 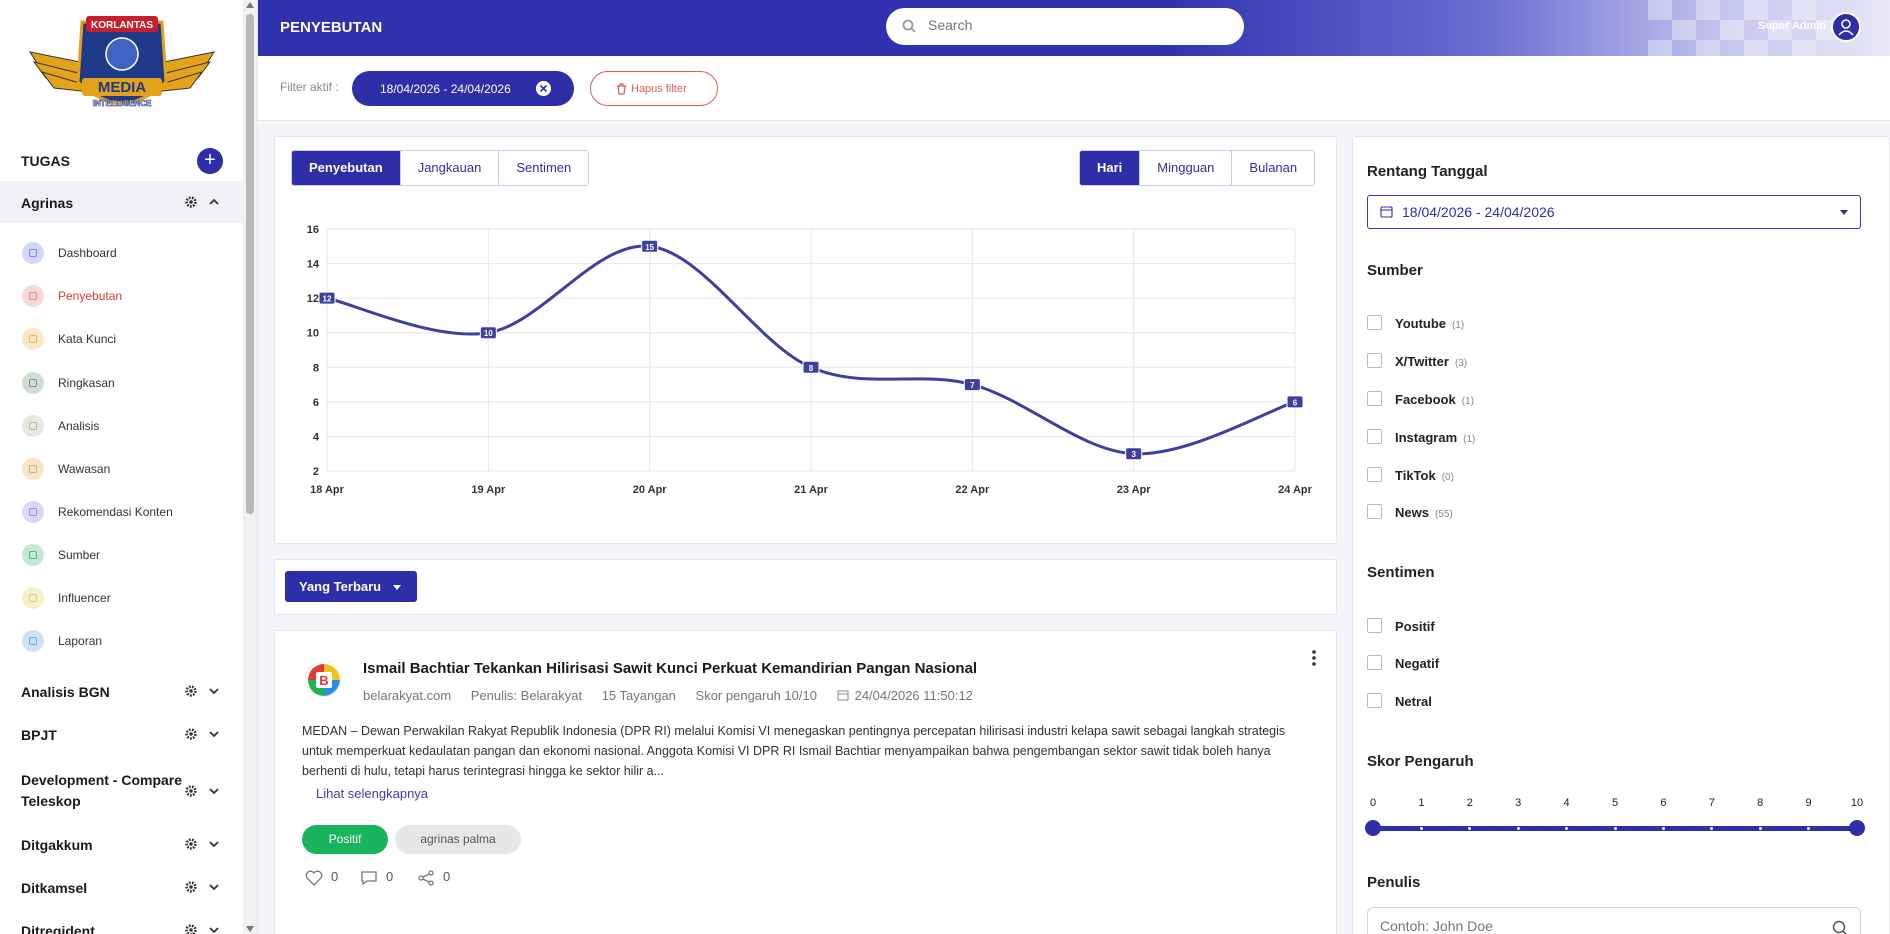 I want to click on tab-hari: Hari, so click(x=1110, y=168).